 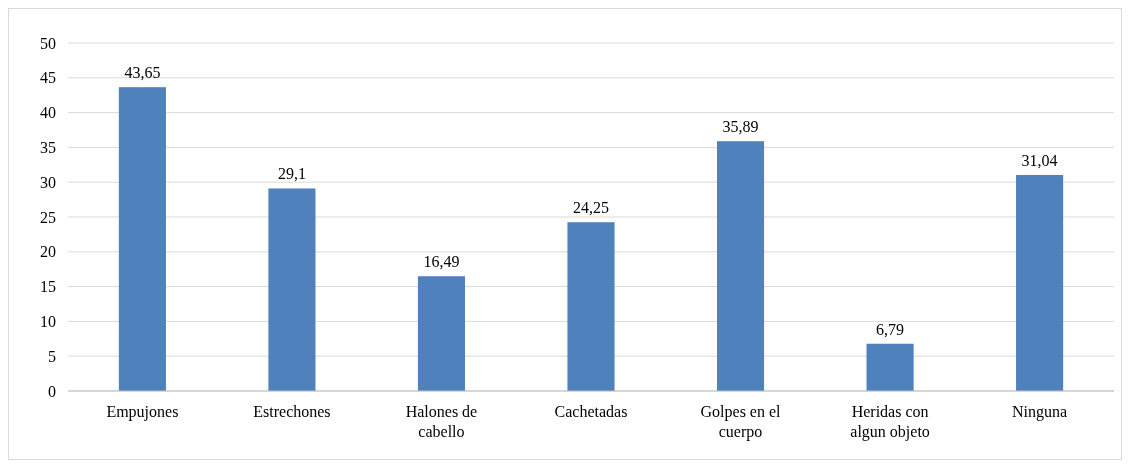 I want to click on y-tick-label: 45, so click(x=48, y=78).